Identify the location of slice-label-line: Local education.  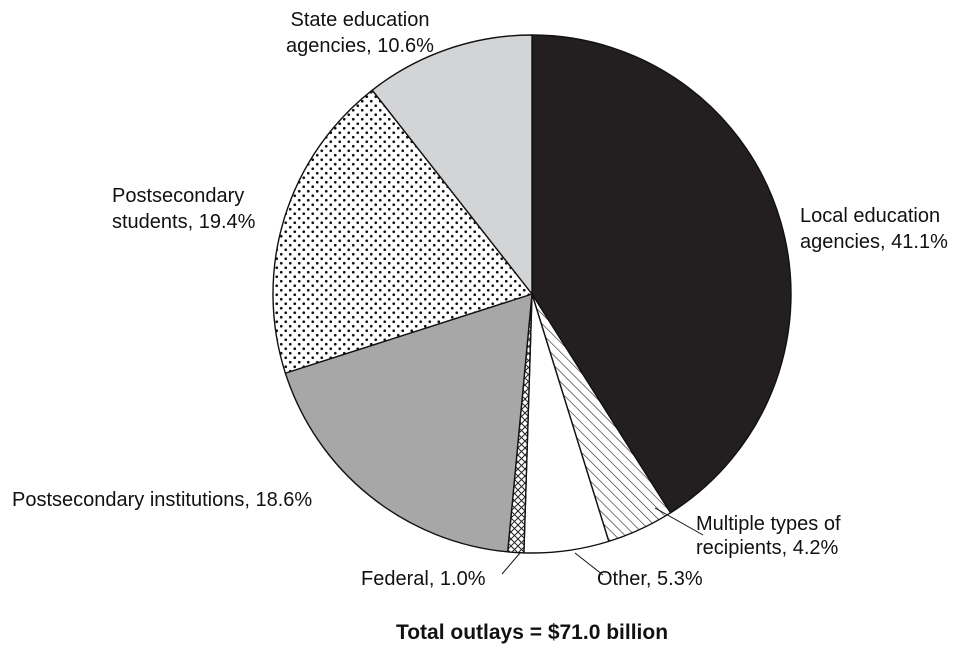
(870, 216).